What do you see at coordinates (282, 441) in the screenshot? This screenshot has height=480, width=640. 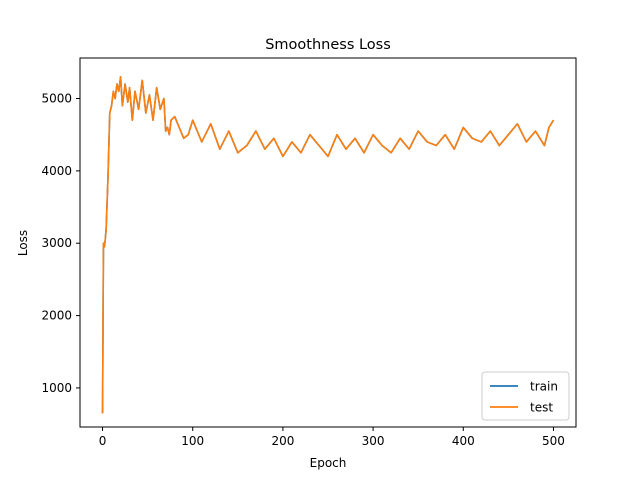 I see `x-tick-label: 200` at bounding box center [282, 441].